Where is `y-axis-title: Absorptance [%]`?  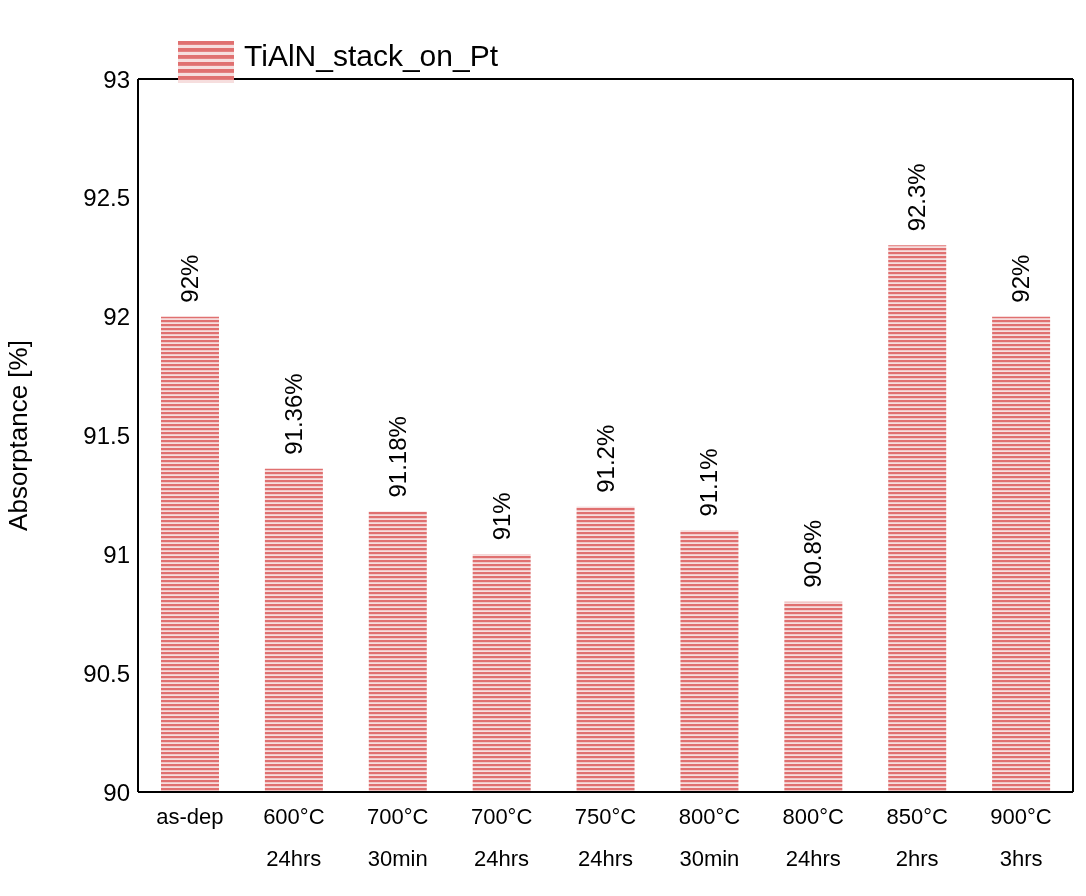
y-axis-title: Absorptance [%] is located at coordinates (18, 435).